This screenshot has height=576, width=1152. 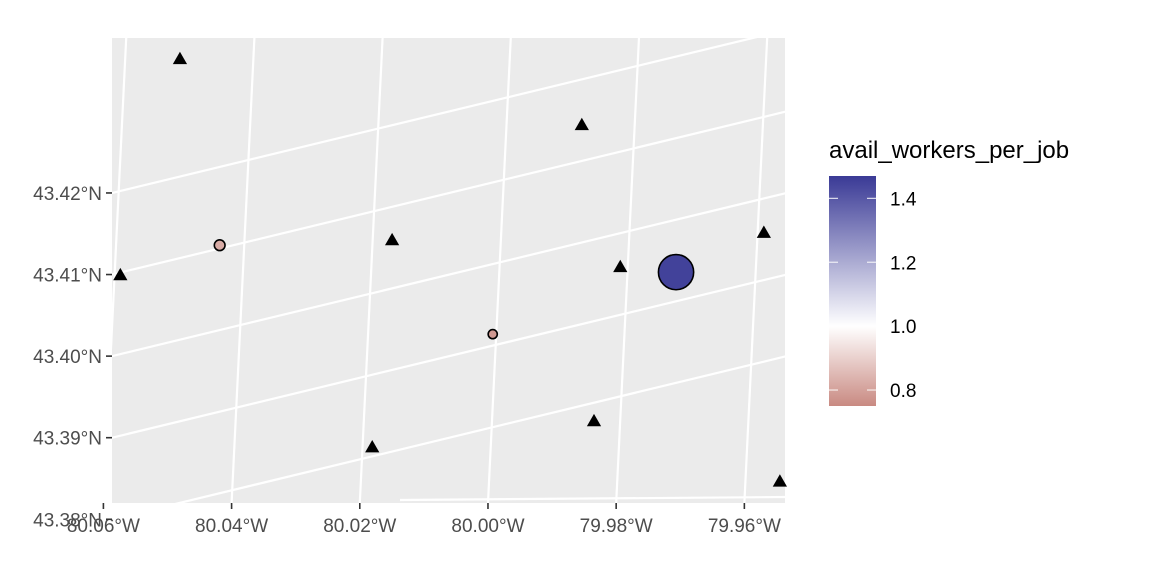 What do you see at coordinates (359, 526) in the screenshot?
I see `x-tick-label: 80.02°W` at bounding box center [359, 526].